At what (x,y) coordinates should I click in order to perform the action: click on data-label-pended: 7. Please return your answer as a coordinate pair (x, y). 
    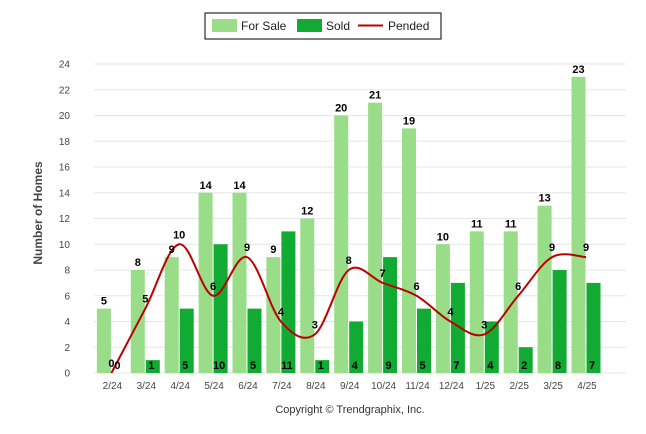
    Looking at the image, I should click on (383, 274).